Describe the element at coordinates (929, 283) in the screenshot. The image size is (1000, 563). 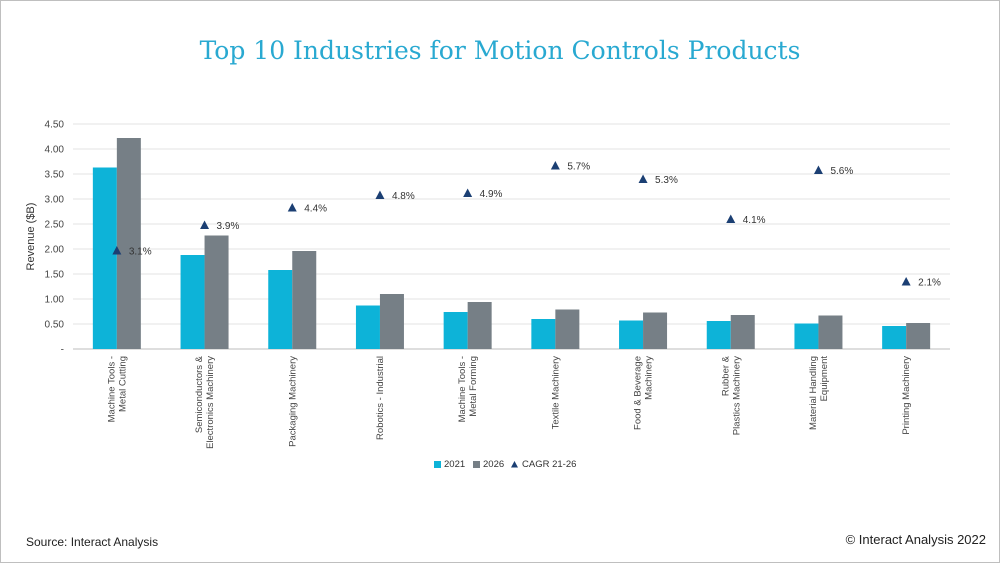
I see `cagr-data-label: 2.1%` at that location.